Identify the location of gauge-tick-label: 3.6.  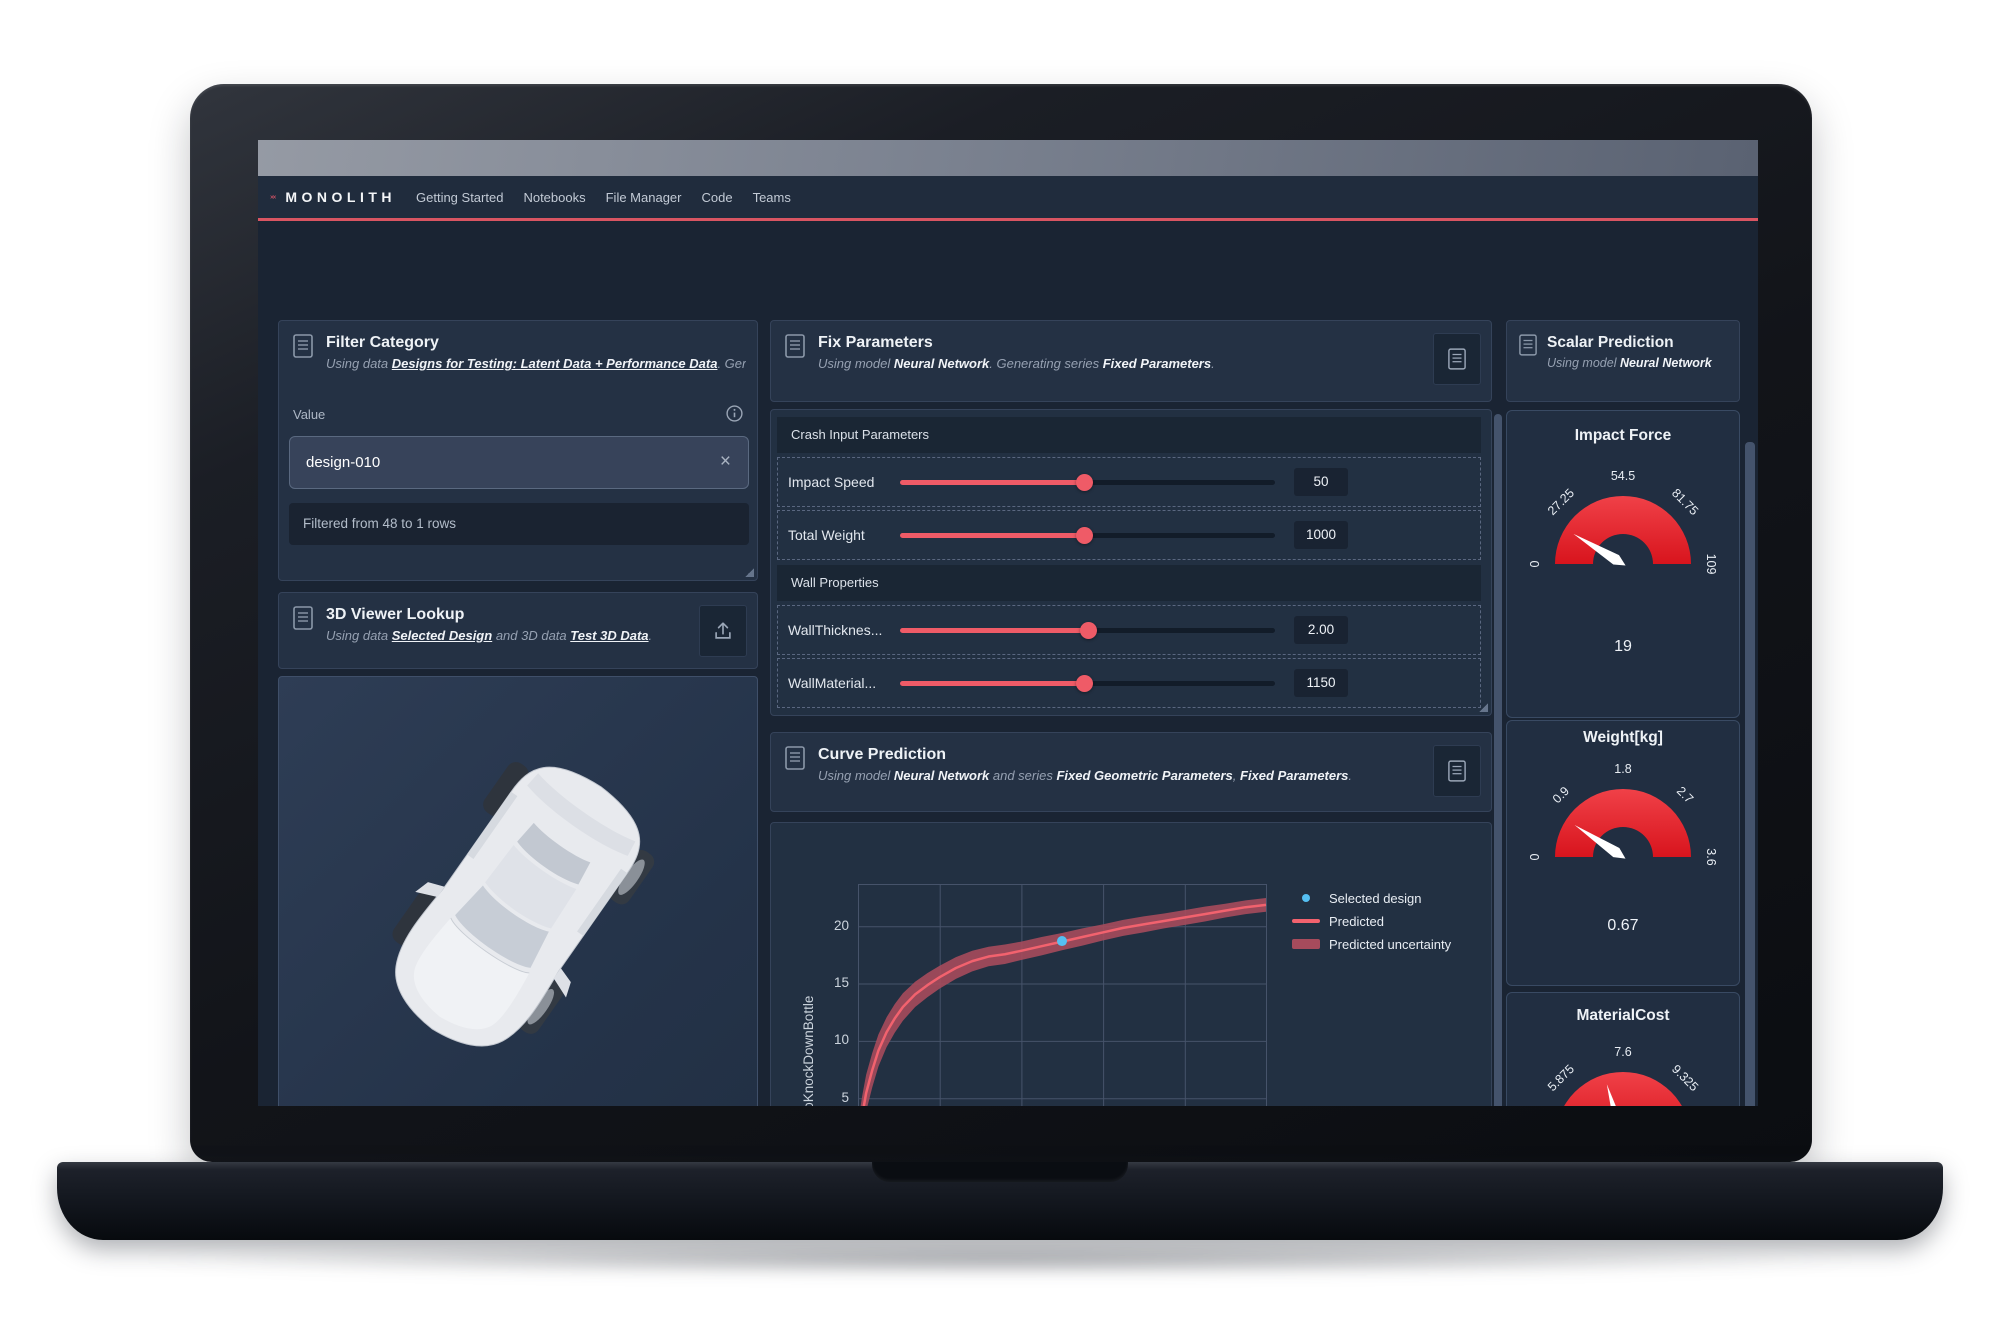
(1711, 857).